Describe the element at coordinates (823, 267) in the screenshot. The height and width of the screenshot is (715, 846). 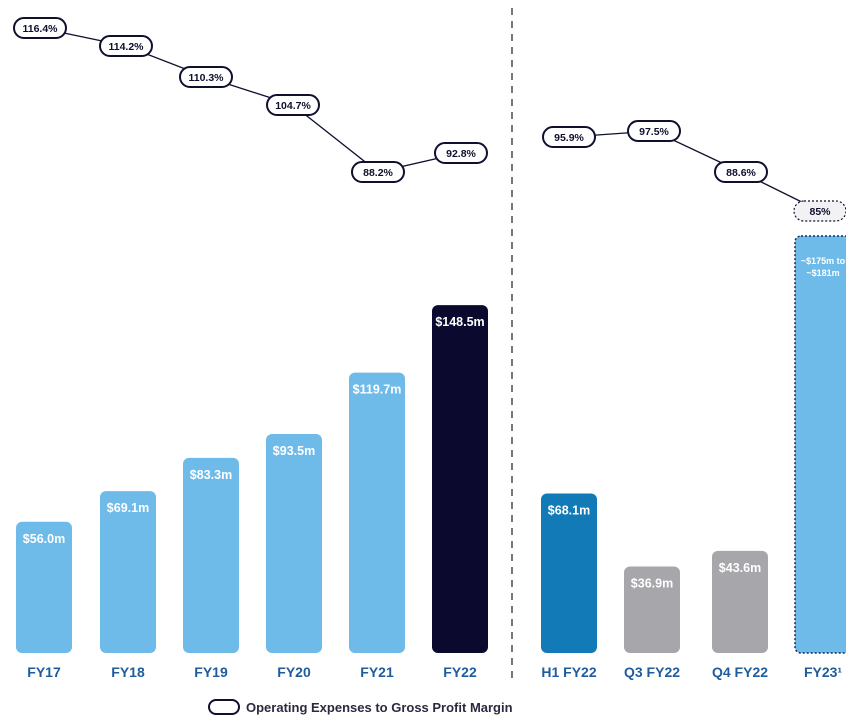
I see `bar-value-label-fy23: ~$175m to ~$181m` at that location.